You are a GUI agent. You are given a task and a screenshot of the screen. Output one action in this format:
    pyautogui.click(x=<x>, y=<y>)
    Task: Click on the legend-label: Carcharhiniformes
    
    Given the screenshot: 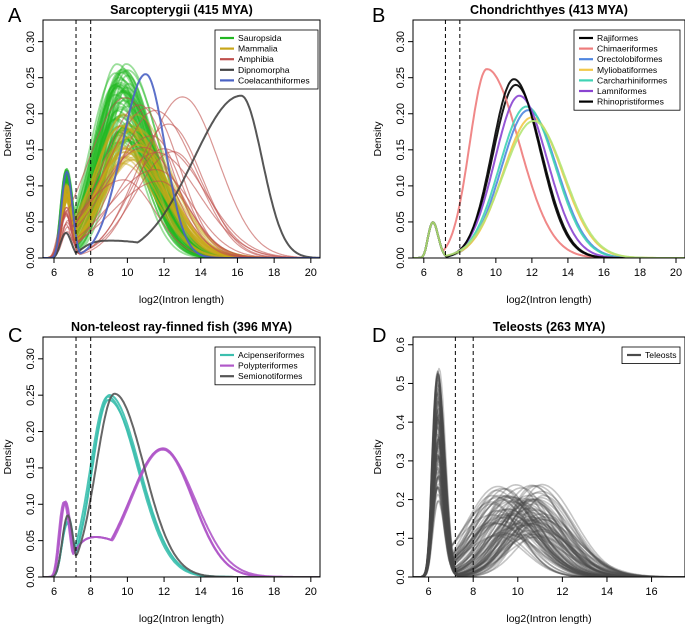 What is the action you would take?
    pyautogui.click(x=632, y=80)
    